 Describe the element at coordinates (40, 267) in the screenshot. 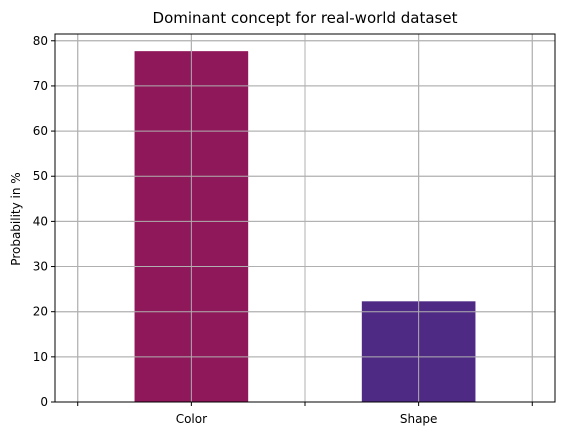

I see `y-tick-label: 30` at that location.